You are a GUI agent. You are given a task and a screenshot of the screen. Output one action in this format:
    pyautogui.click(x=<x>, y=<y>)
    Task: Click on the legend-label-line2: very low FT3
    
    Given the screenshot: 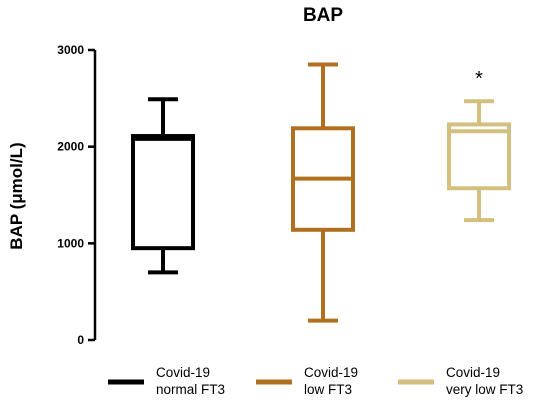 What is the action you would take?
    pyautogui.click(x=484, y=389)
    